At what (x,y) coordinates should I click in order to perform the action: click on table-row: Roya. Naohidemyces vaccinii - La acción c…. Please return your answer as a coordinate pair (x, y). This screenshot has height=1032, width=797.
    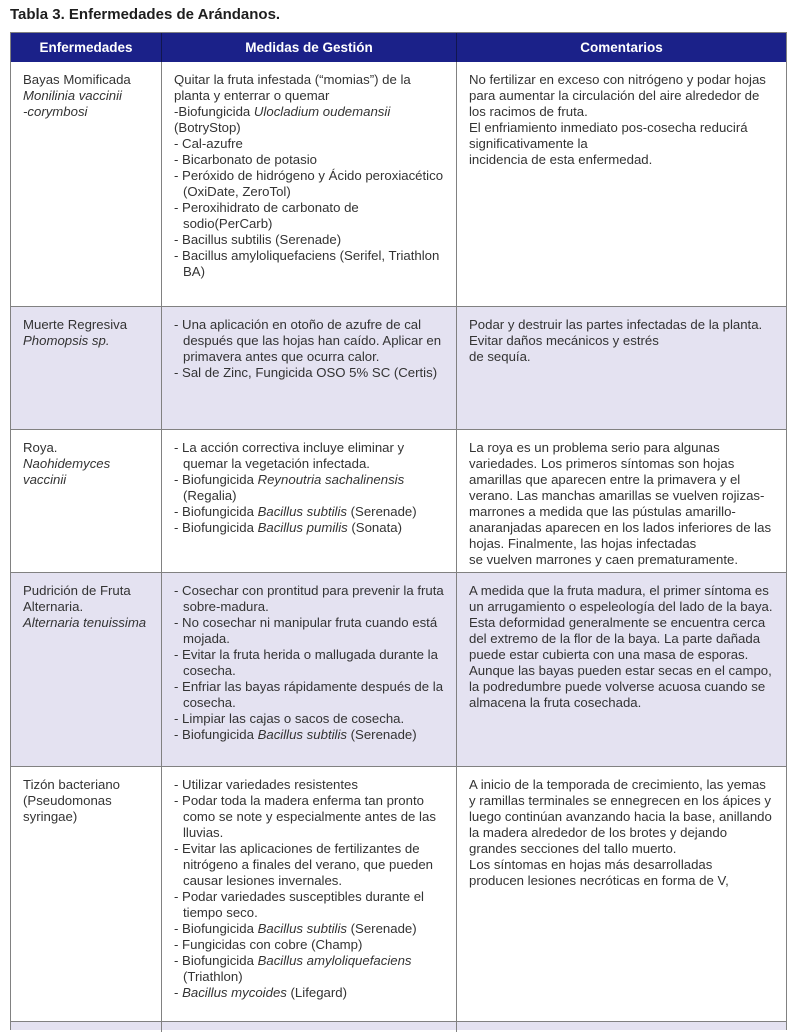
    Looking at the image, I should click on (398, 501).